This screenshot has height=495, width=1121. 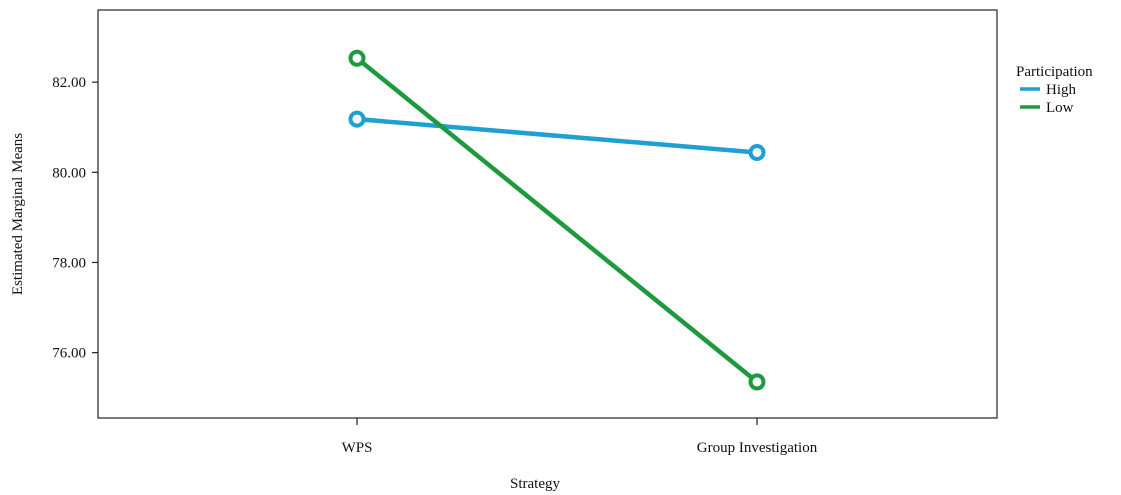 What do you see at coordinates (75, 218) in the screenshot?
I see `y-axis: 76.00 78.00 80.00 82.00` at bounding box center [75, 218].